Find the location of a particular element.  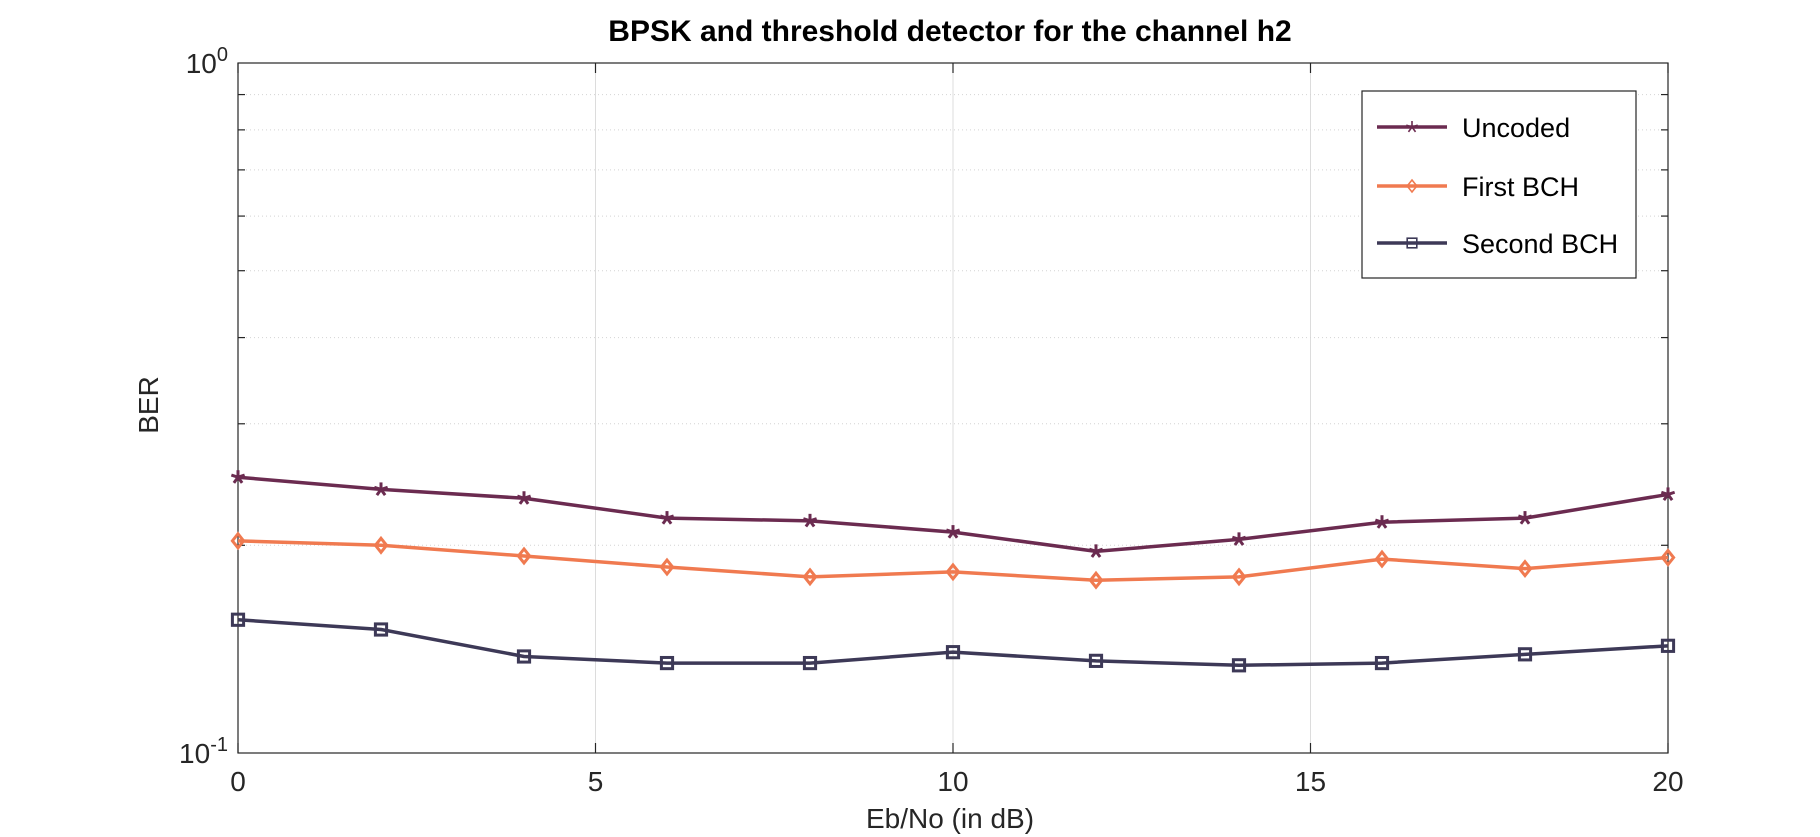

x-tick-label: 0 is located at coordinates (238, 781).